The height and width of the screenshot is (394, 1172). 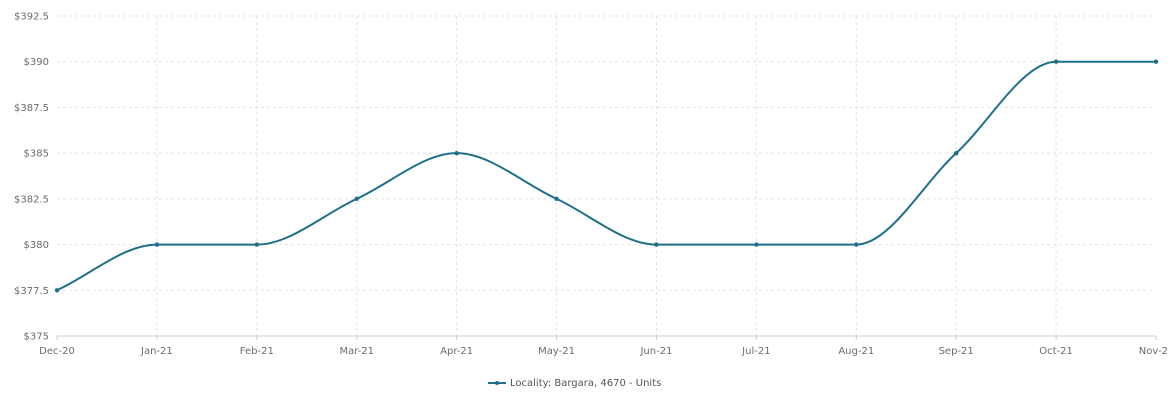 I want to click on x-tick-label: Apr-21, so click(x=456, y=351).